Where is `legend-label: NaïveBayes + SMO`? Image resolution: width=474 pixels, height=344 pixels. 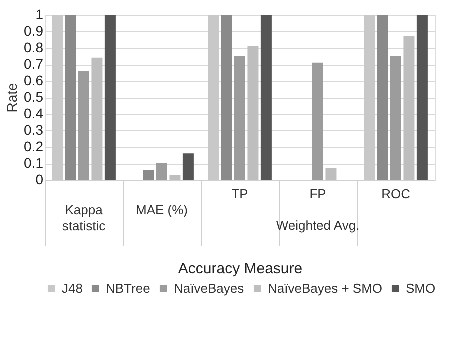
legend-label: NaïveBayes + SMO is located at coordinates (325, 288).